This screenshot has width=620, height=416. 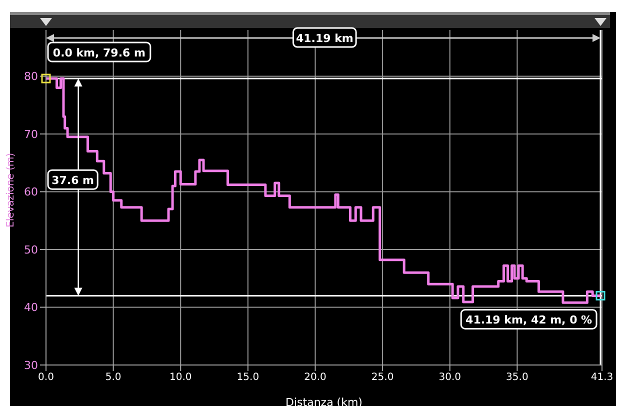 What do you see at coordinates (602, 378) in the screenshot?
I see `x-tick-label: 41.3` at bounding box center [602, 378].